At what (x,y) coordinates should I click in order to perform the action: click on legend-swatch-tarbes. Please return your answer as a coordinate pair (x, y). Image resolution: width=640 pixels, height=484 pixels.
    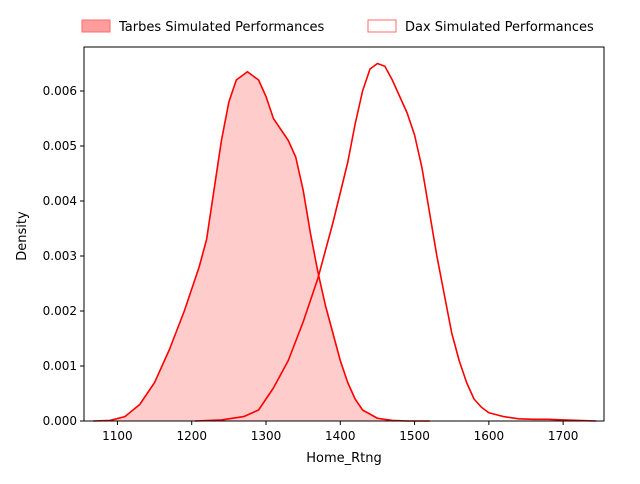
    Looking at the image, I should click on (96, 26).